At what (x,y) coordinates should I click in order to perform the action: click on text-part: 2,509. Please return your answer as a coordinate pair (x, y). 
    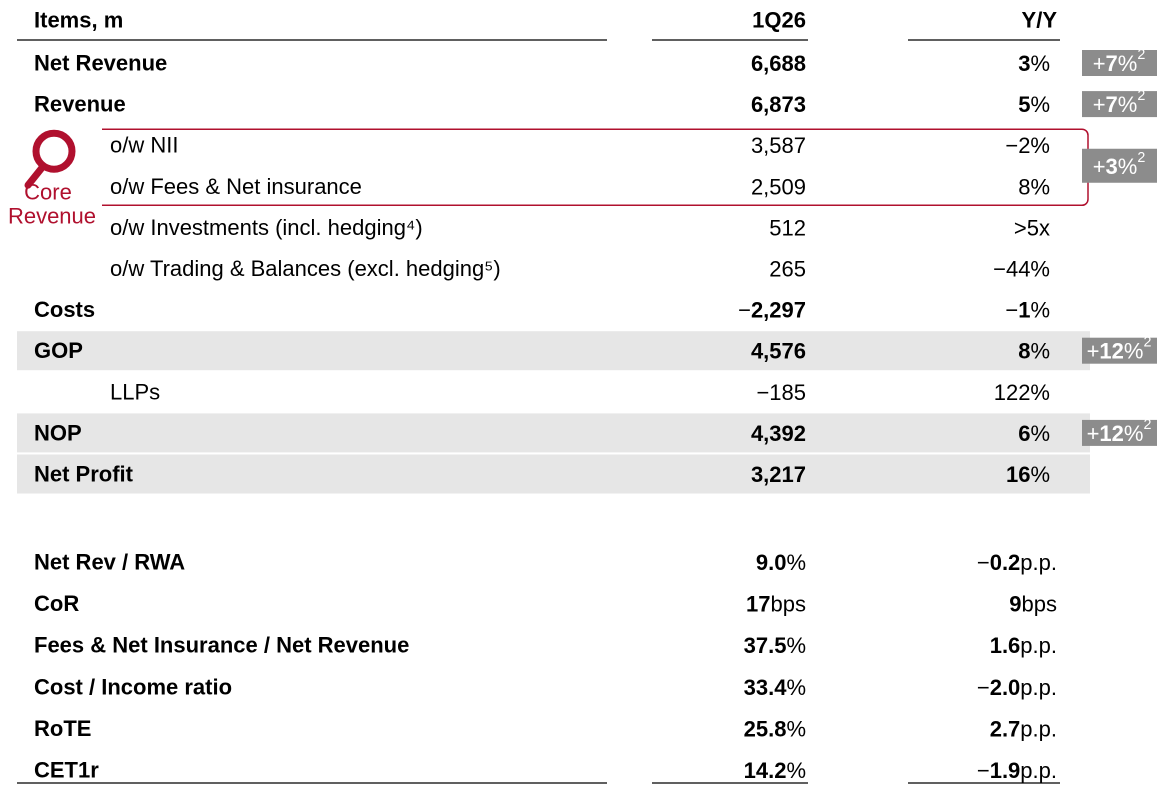
    Looking at the image, I should click on (778, 186).